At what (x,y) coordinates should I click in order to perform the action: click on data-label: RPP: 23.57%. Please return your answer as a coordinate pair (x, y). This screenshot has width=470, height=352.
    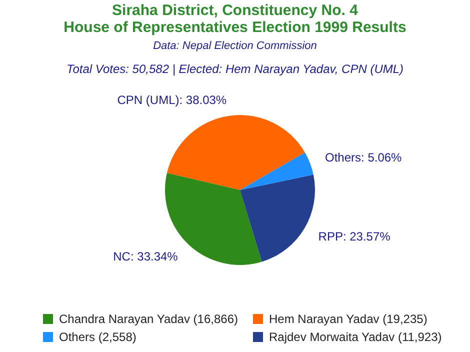
    Looking at the image, I should click on (354, 236).